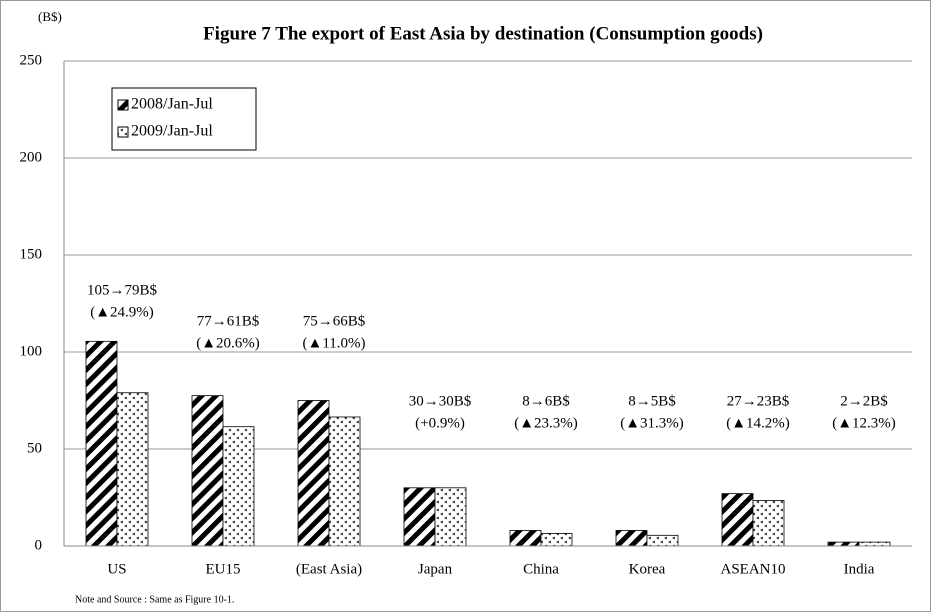  What do you see at coordinates (172, 131) in the screenshot?
I see `legend-label: 2009/Jan-Jul` at bounding box center [172, 131].